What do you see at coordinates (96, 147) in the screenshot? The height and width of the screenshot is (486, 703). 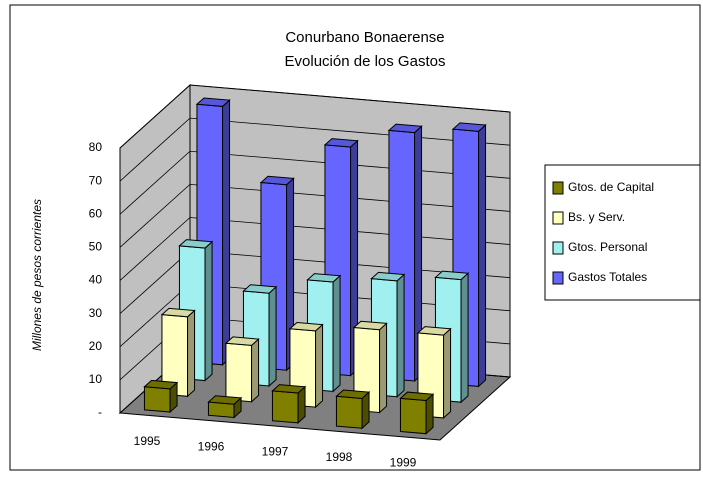 I see `y-tick-label: 80` at bounding box center [96, 147].